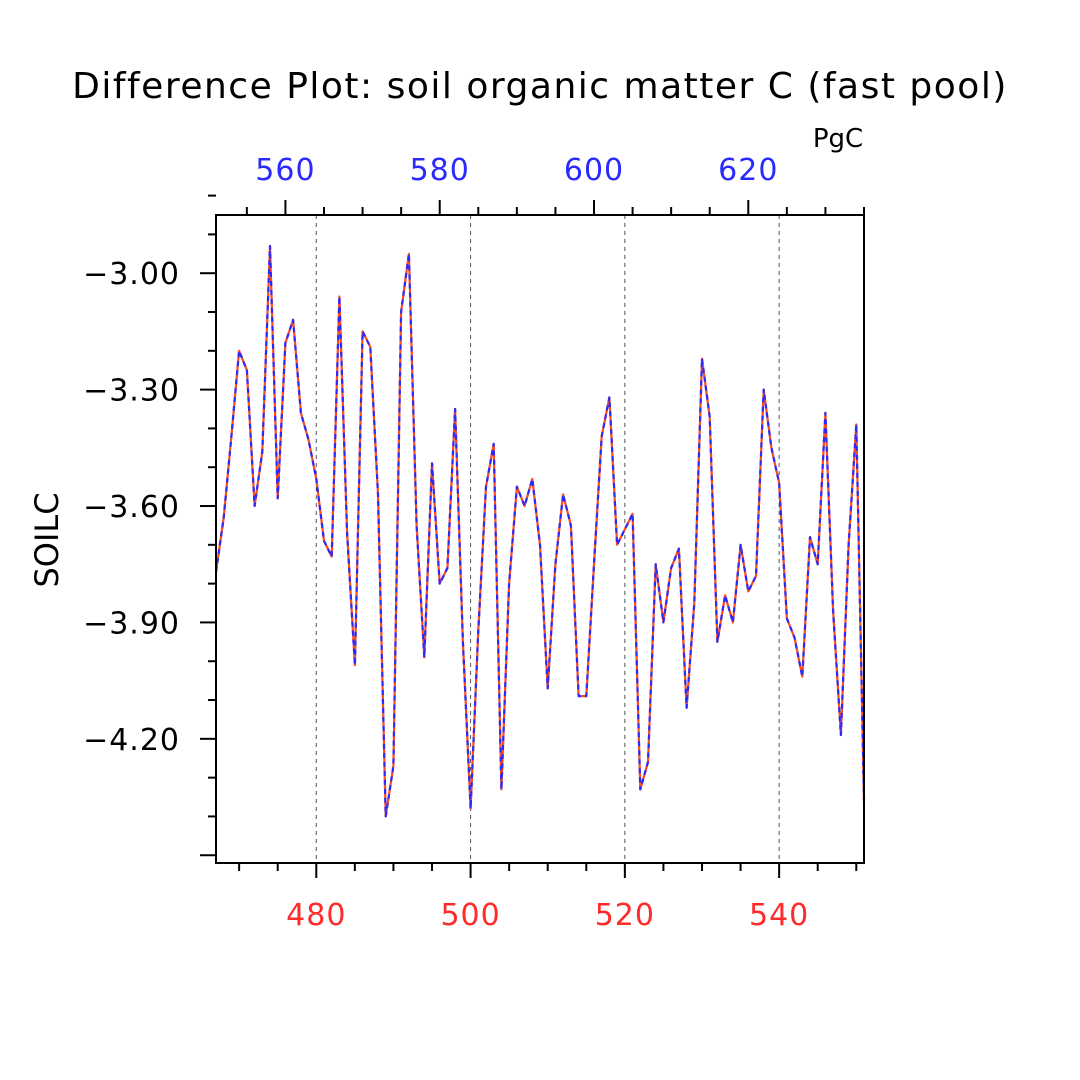 The height and width of the screenshot is (1080, 1080). I want to click on y-axis-label: SOILC, so click(47, 539).